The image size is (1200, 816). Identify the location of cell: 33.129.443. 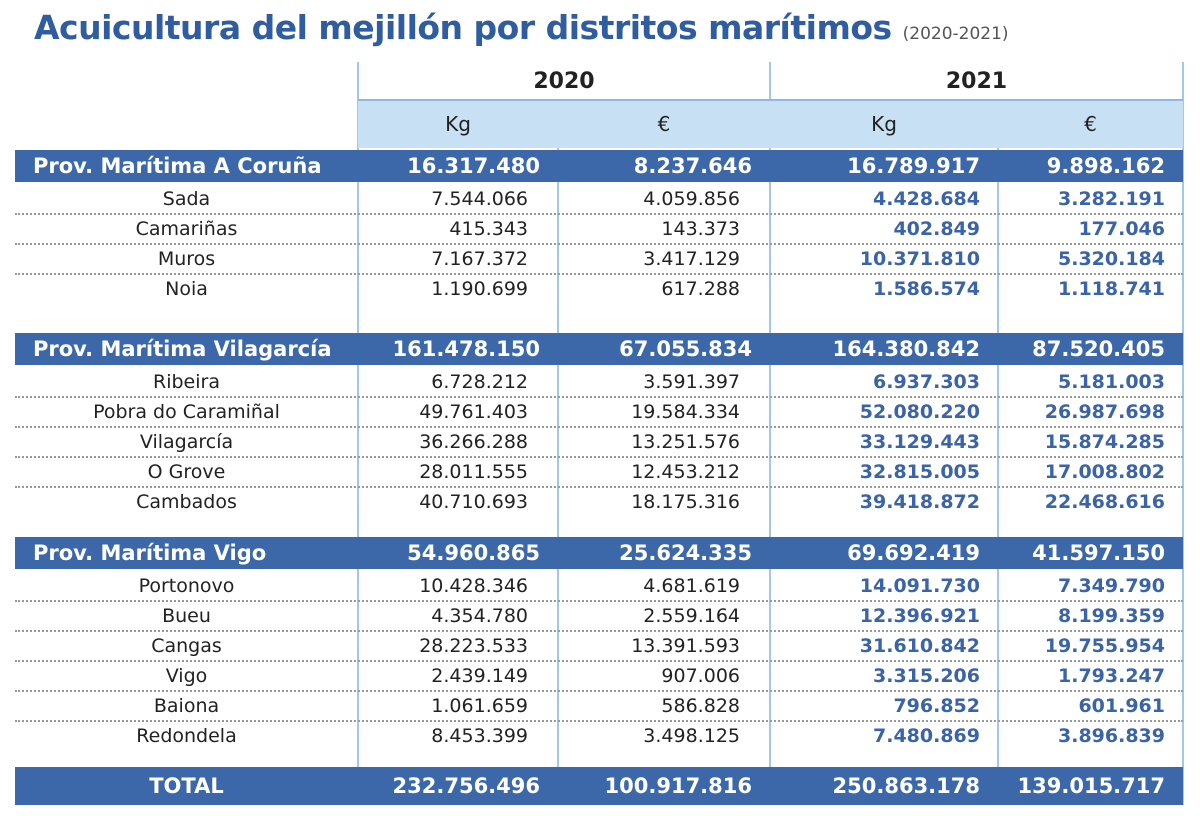
(919, 442).